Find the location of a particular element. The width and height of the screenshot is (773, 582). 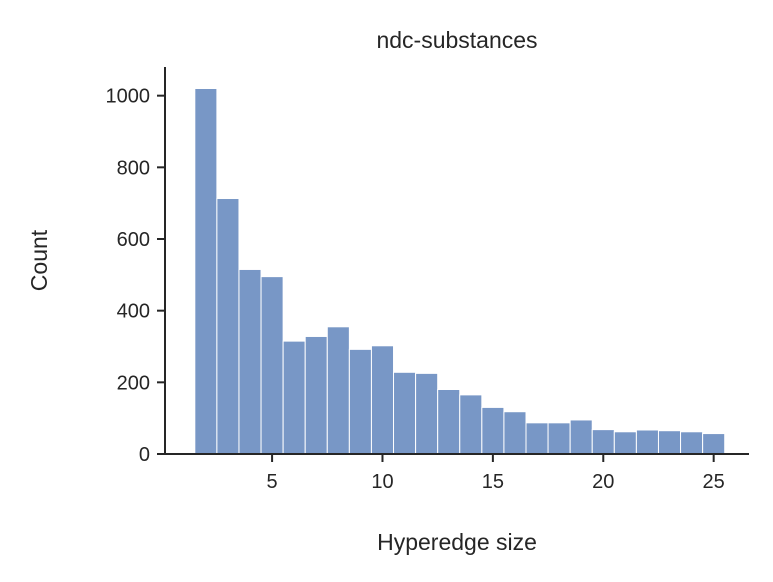

x-axis-ticks: 5 10 15 20 25 is located at coordinates (496, 473).